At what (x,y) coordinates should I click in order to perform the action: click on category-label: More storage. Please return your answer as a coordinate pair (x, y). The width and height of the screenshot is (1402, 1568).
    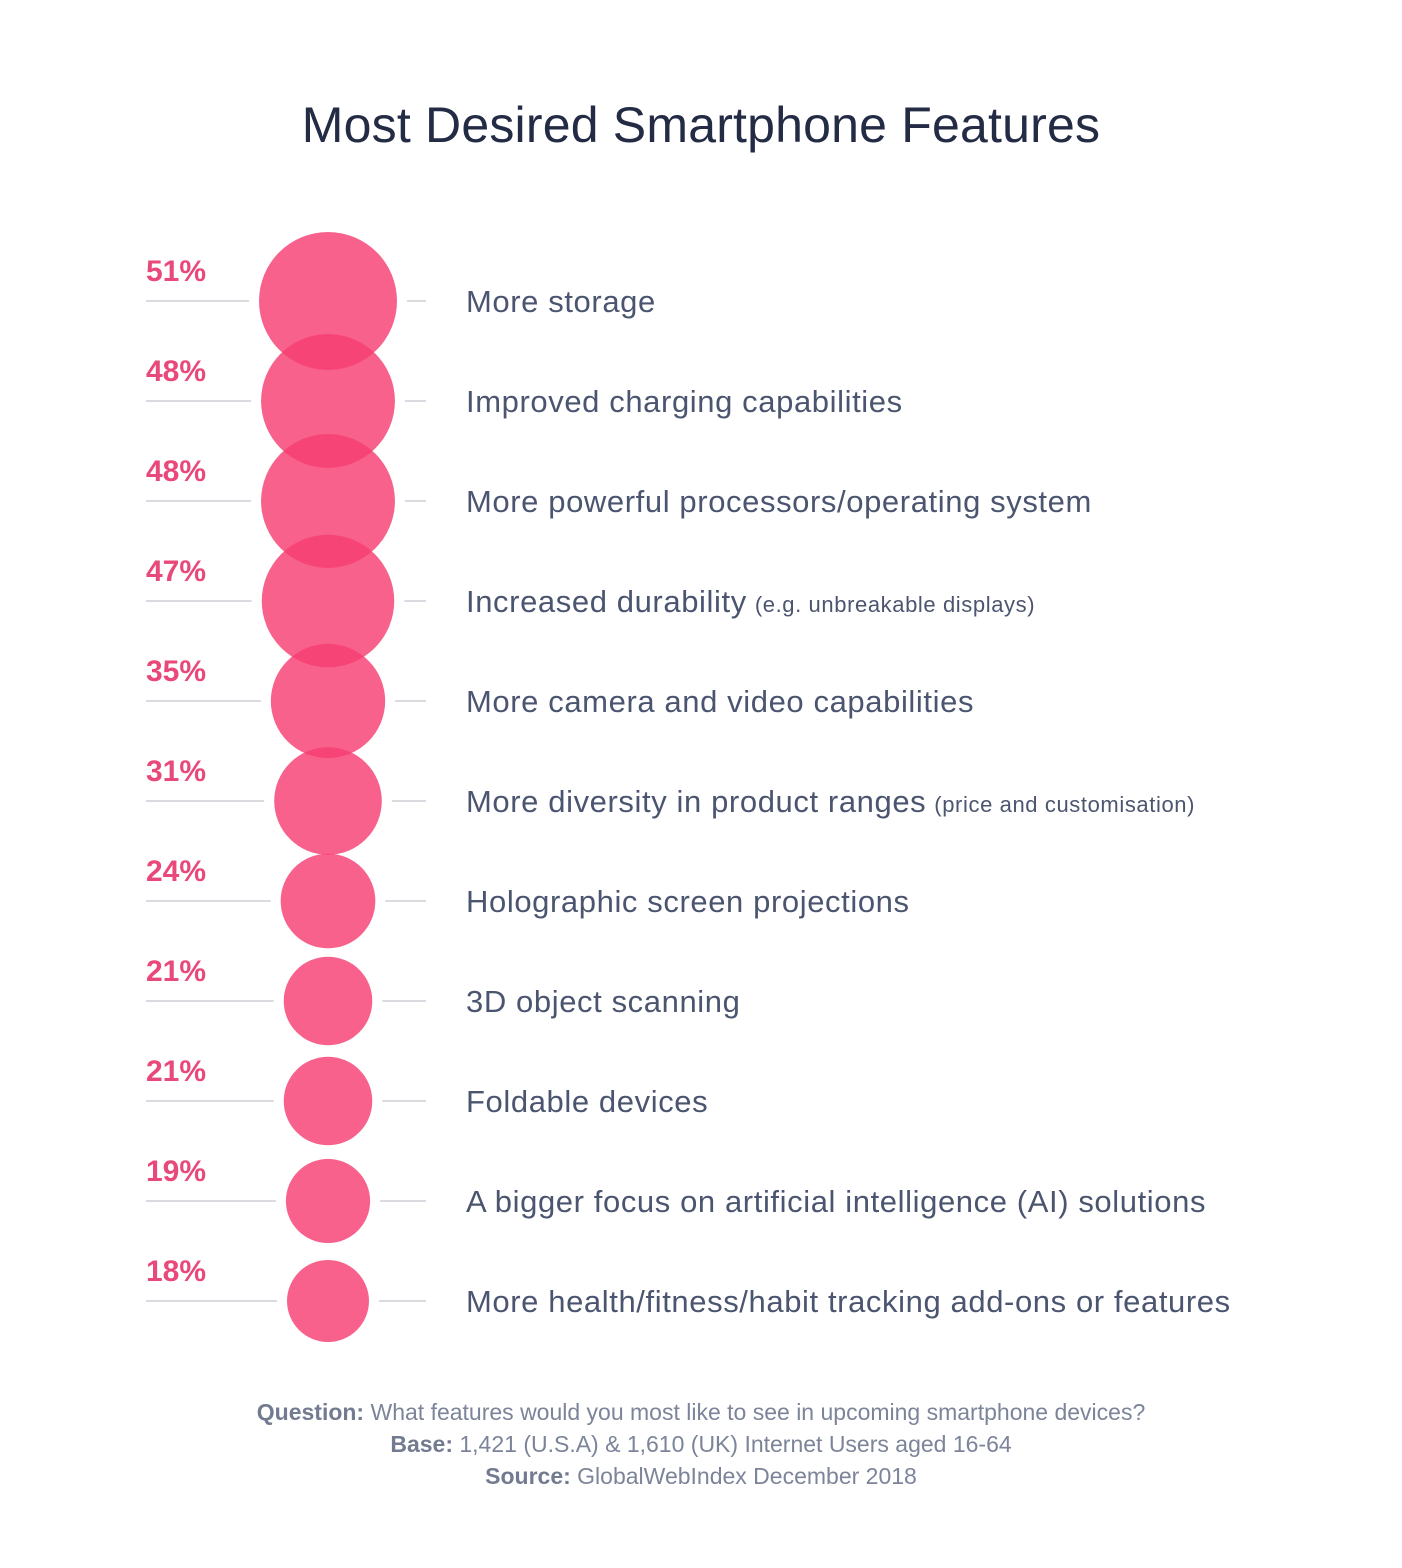
    Looking at the image, I should click on (561, 301).